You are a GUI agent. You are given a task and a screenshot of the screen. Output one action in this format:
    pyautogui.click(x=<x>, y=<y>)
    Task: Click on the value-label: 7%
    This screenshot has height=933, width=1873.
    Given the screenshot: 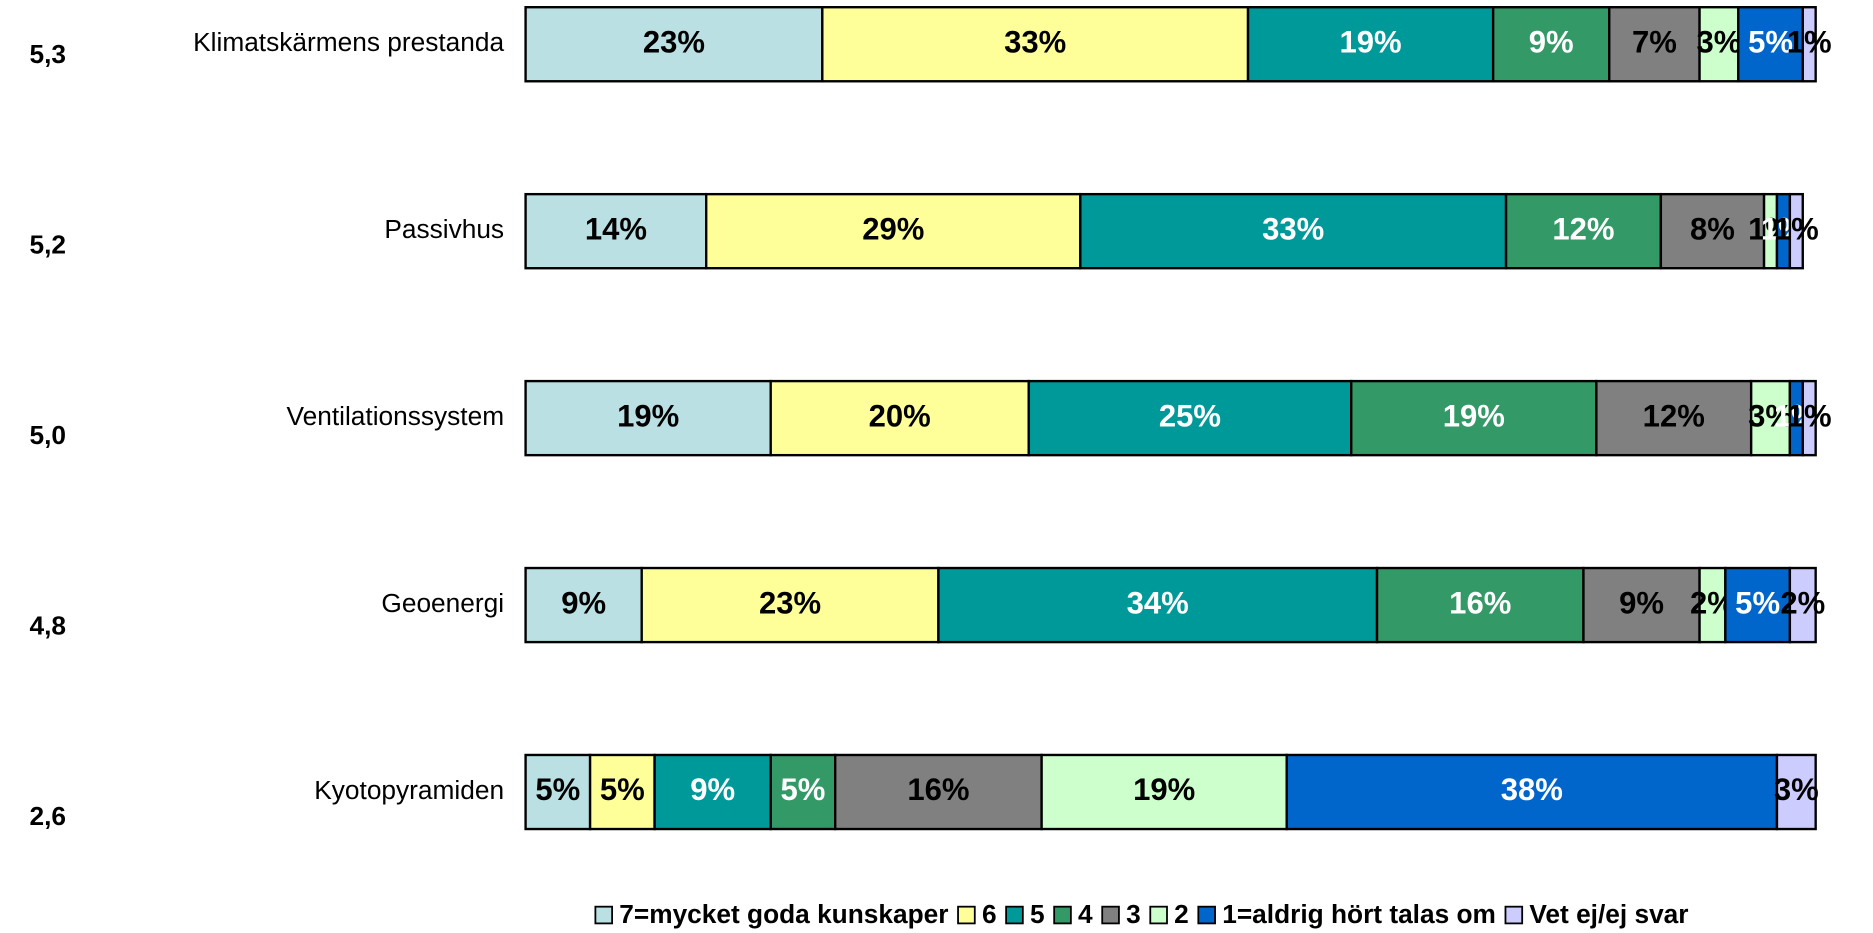 What is the action you would take?
    pyautogui.click(x=1654, y=41)
    